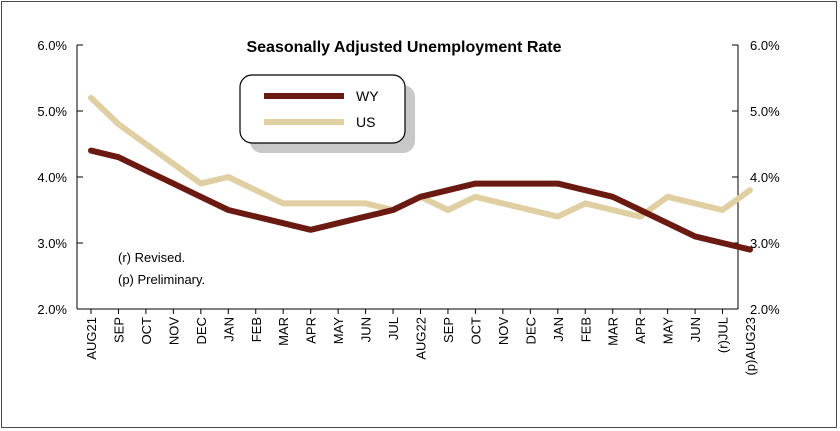  What do you see at coordinates (367, 96) in the screenshot?
I see `legend-label-wy: WY` at bounding box center [367, 96].